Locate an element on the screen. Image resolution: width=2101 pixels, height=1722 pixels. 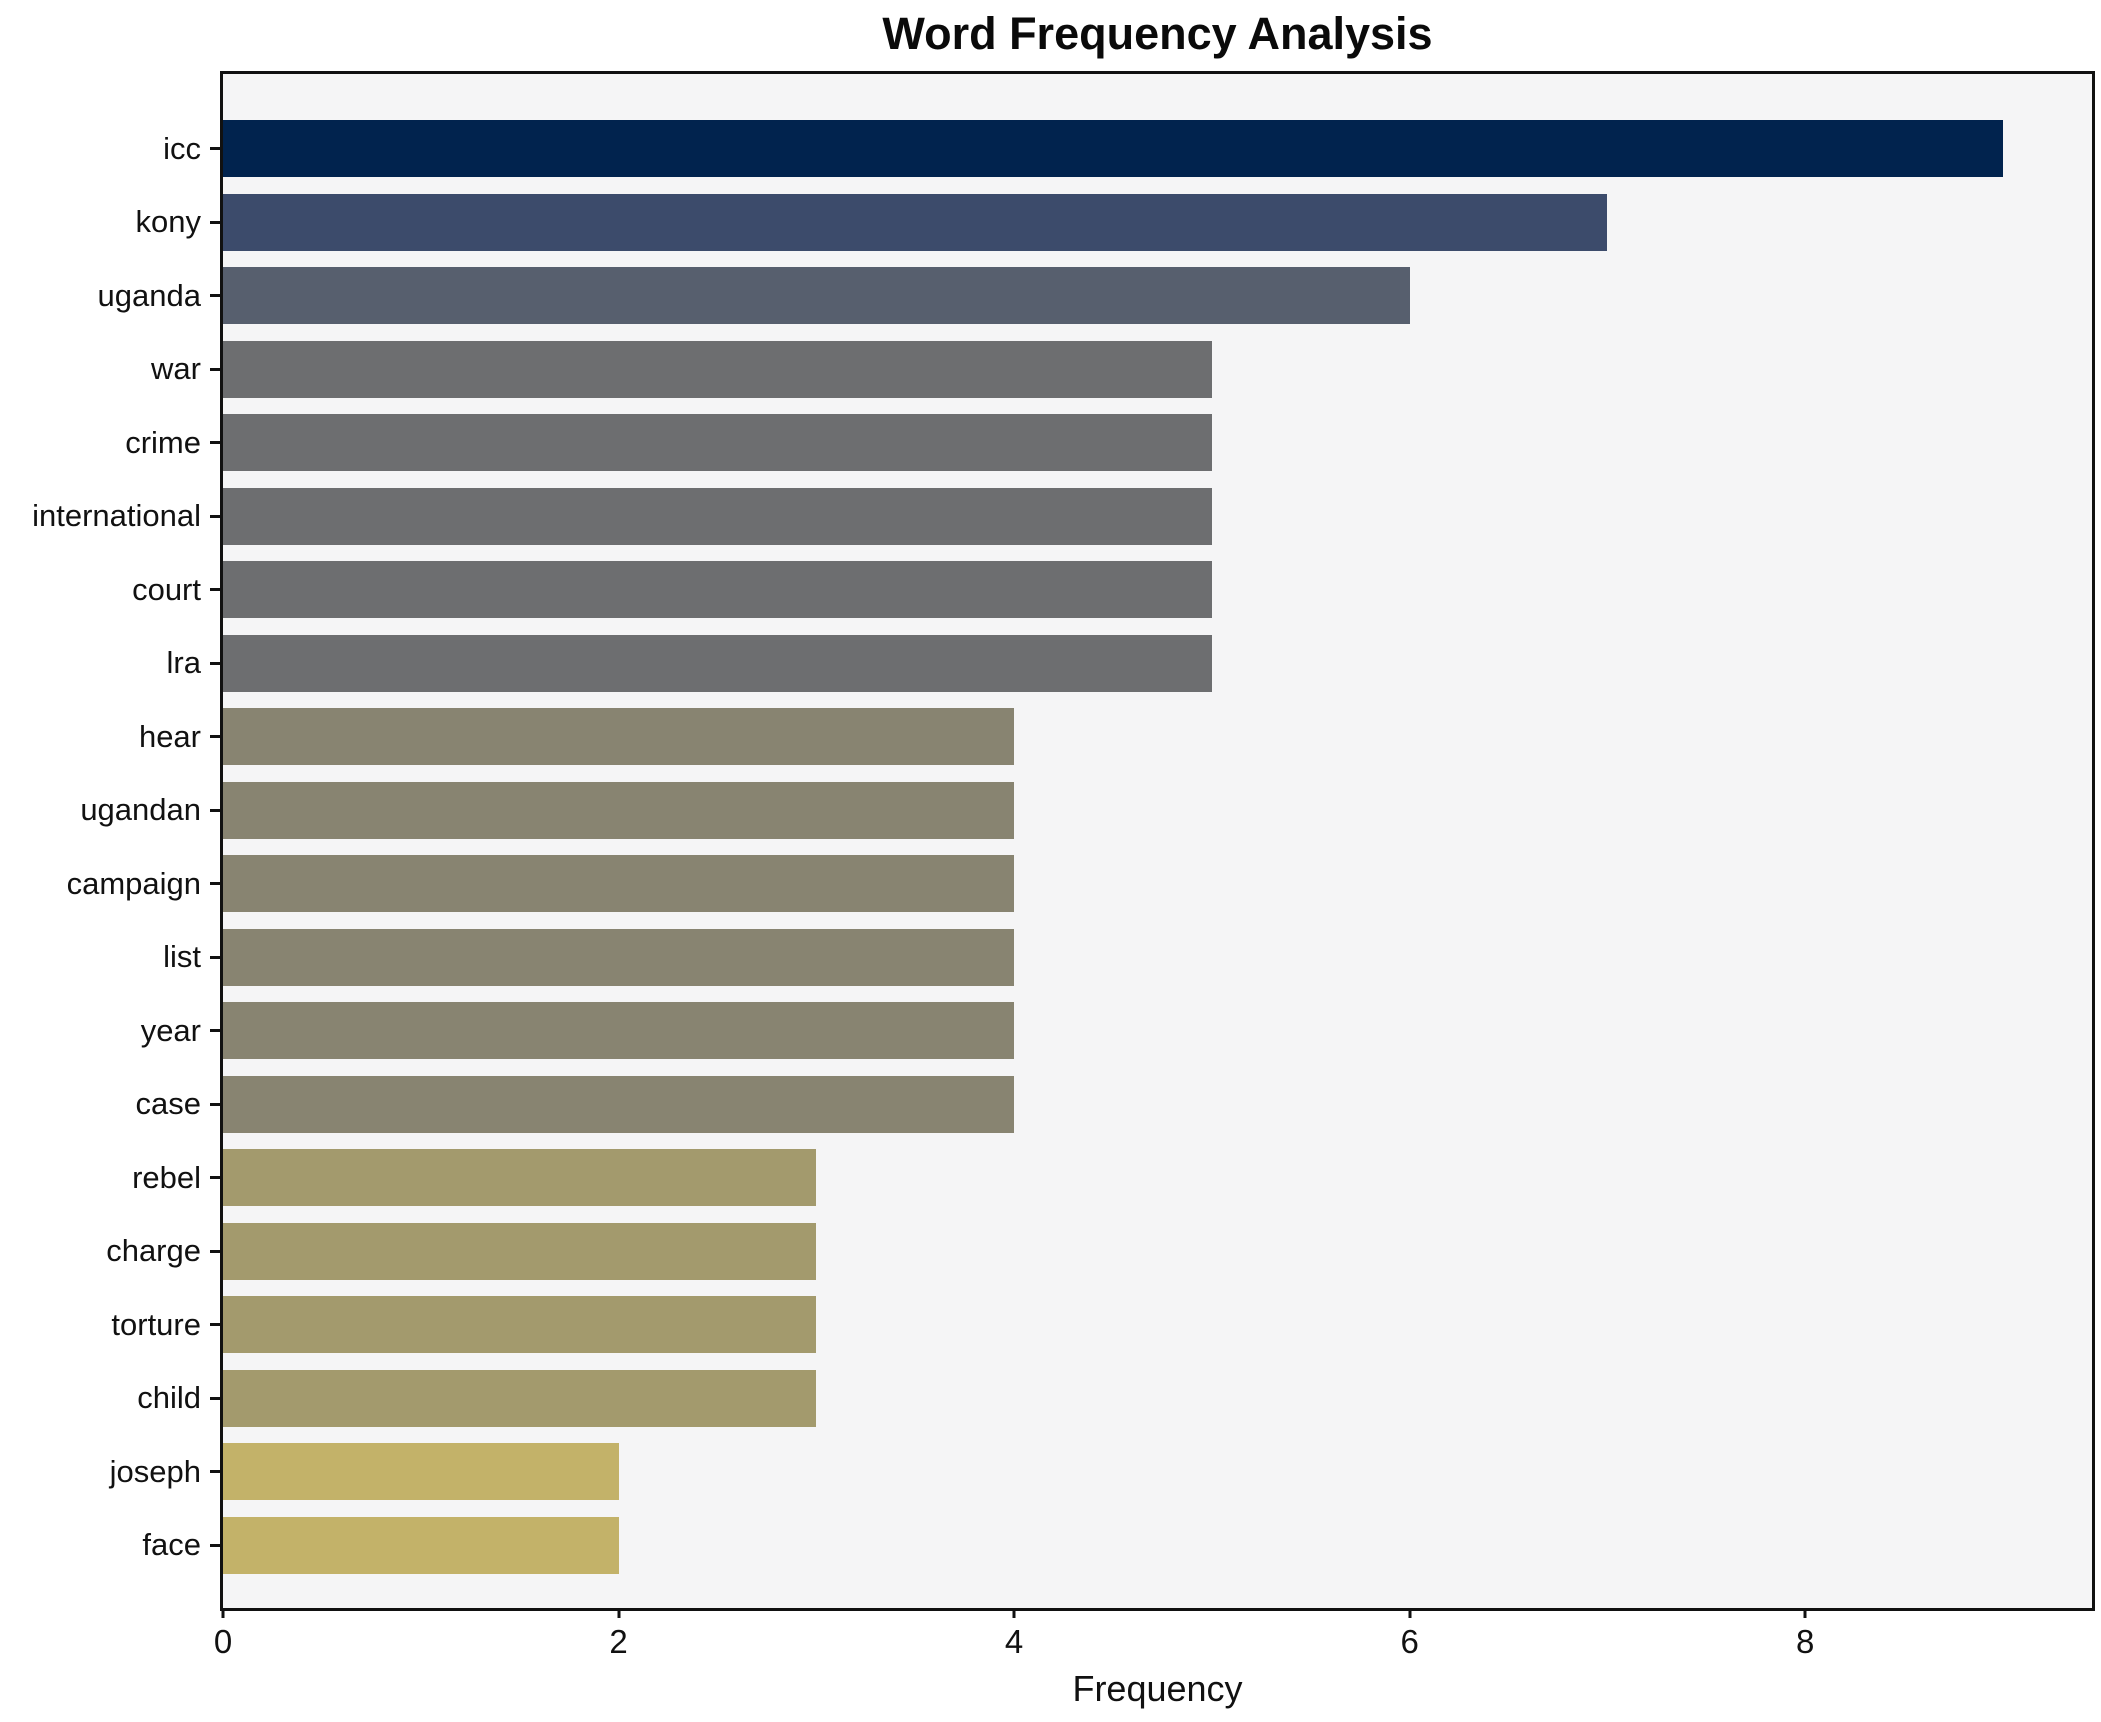
y-tick-label: case is located at coordinates (168, 1104).